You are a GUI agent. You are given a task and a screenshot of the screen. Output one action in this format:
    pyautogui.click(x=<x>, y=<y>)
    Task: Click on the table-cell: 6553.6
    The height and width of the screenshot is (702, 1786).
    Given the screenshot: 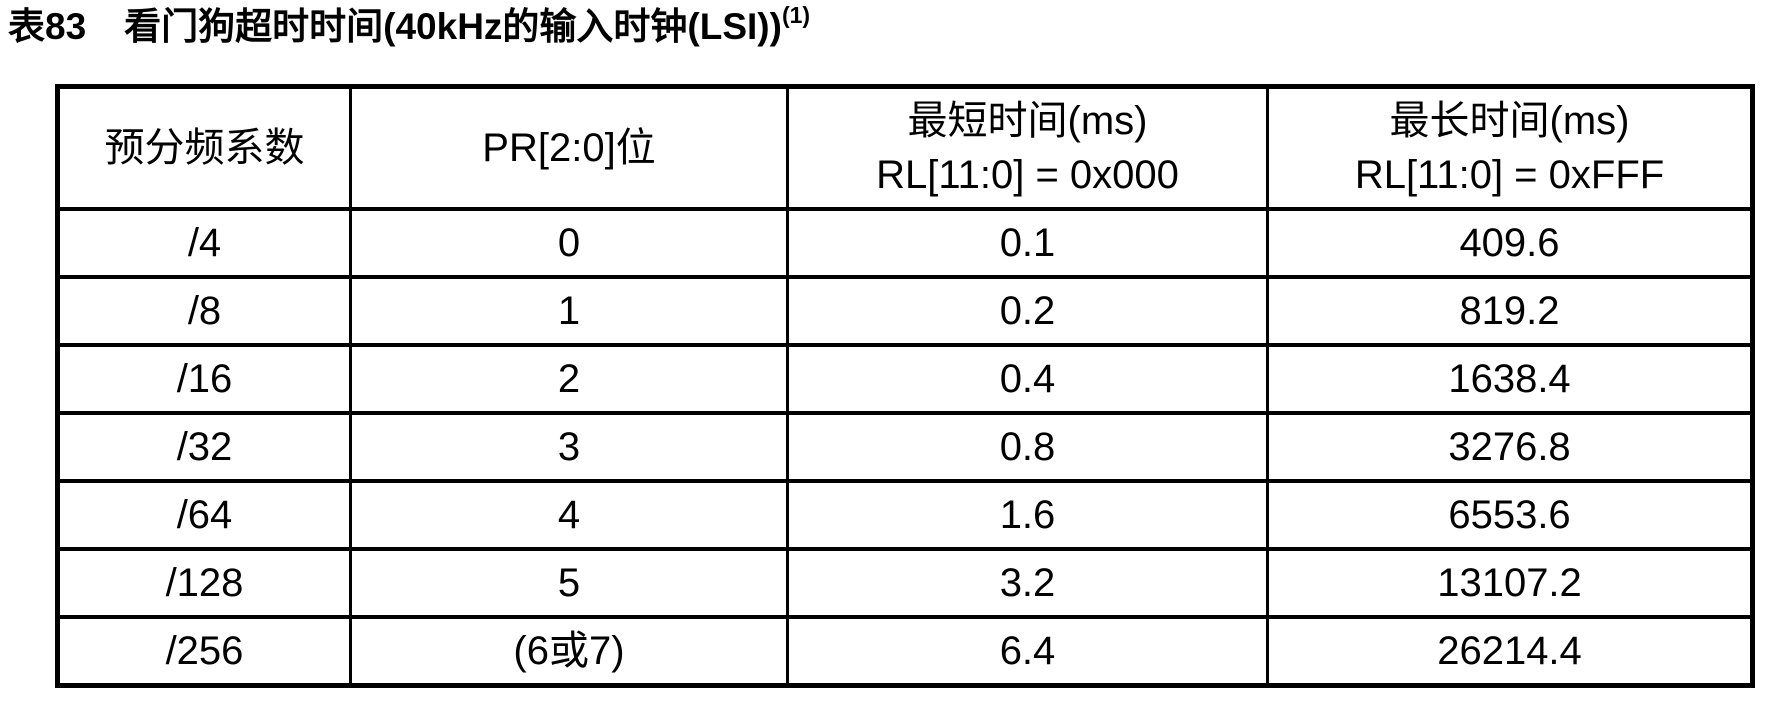 What is the action you would take?
    pyautogui.click(x=1510, y=515)
    